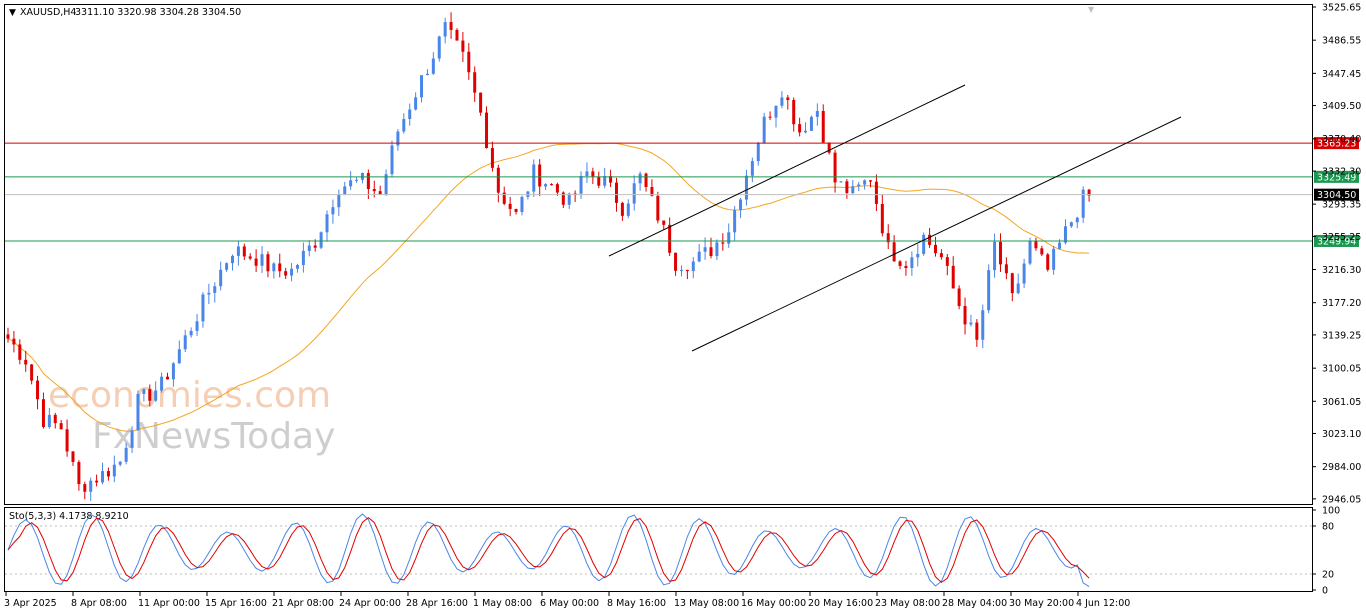 This screenshot has width=1366, height=615. I want to click on channel-lower-line, so click(936, 234).